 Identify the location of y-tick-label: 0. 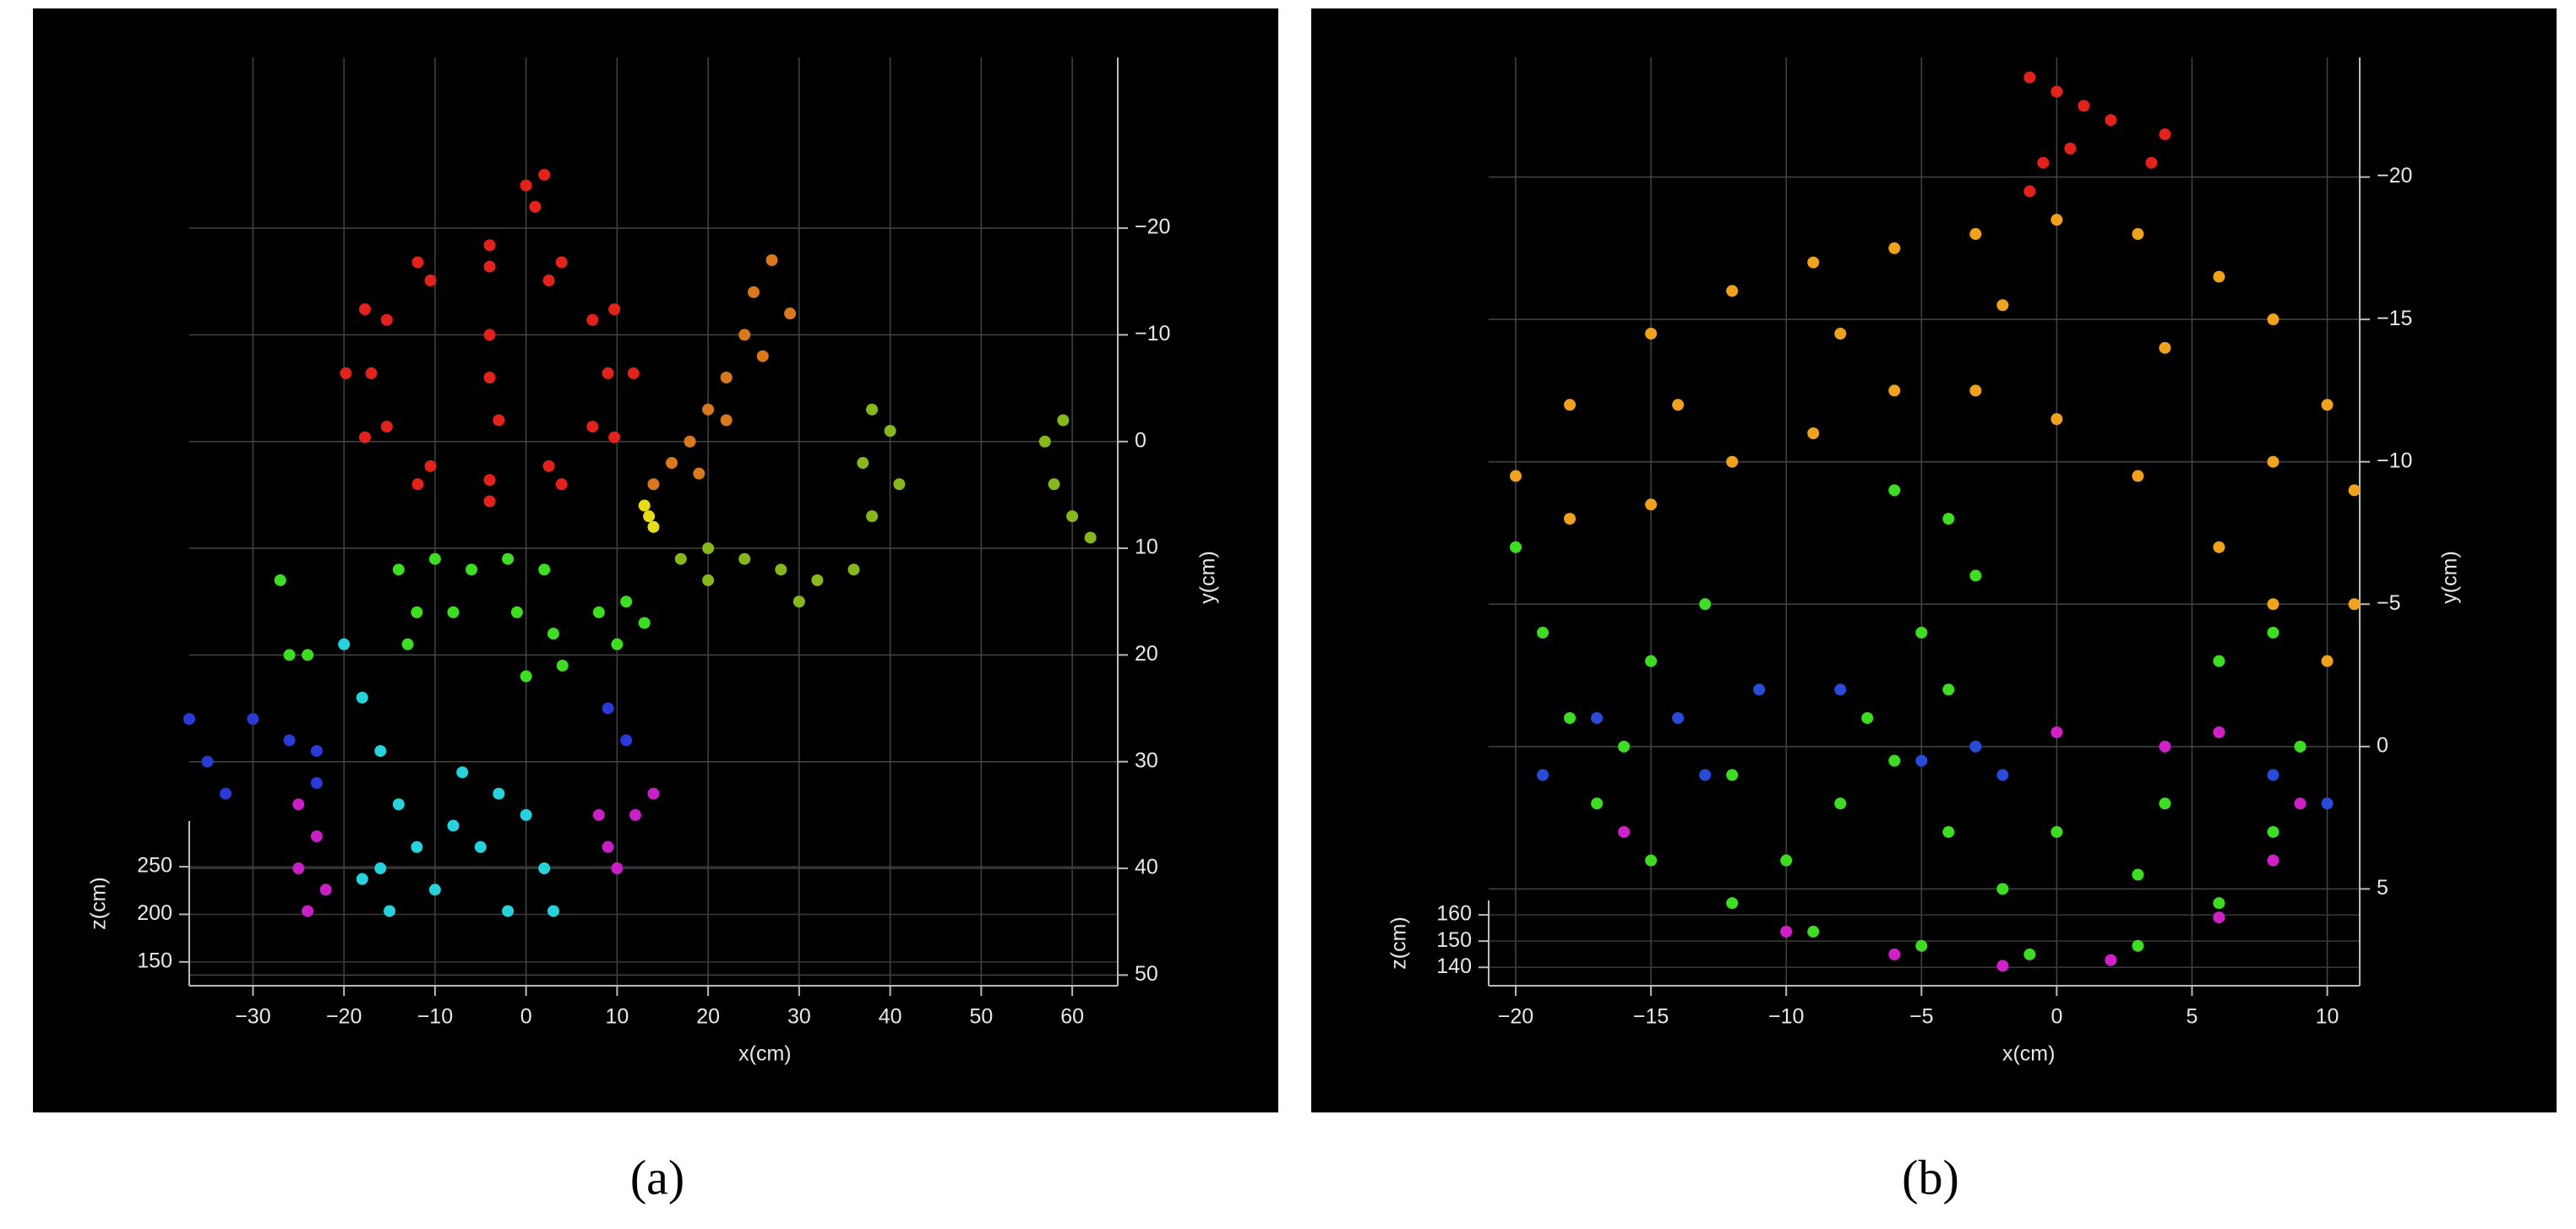
(2382, 745).